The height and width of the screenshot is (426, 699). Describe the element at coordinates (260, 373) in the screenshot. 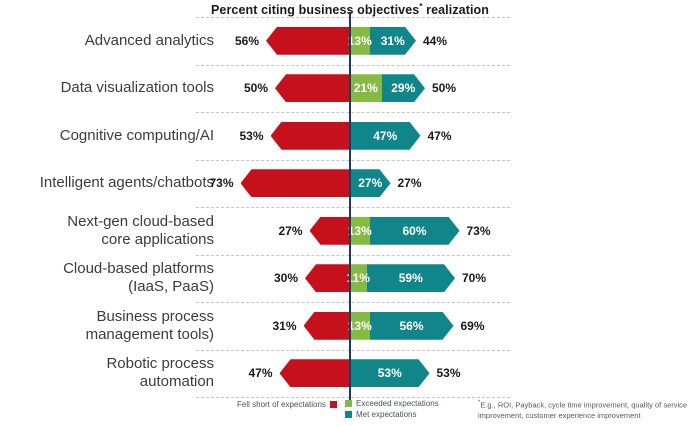

I see `left-total-label: 47%` at that location.